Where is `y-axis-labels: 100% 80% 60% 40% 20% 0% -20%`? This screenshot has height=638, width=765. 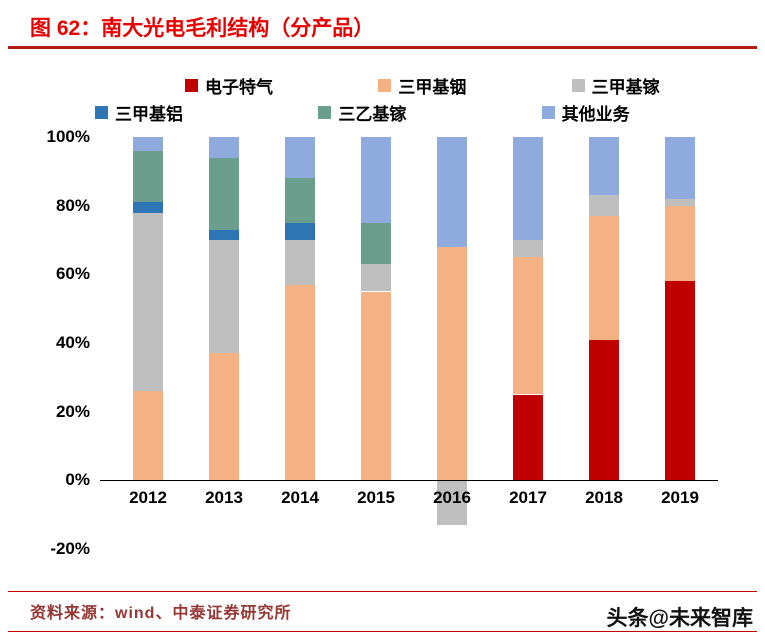 y-axis-labels: 100% 80% 60% 40% 20% 0% -20% is located at coordinates (46, 319).